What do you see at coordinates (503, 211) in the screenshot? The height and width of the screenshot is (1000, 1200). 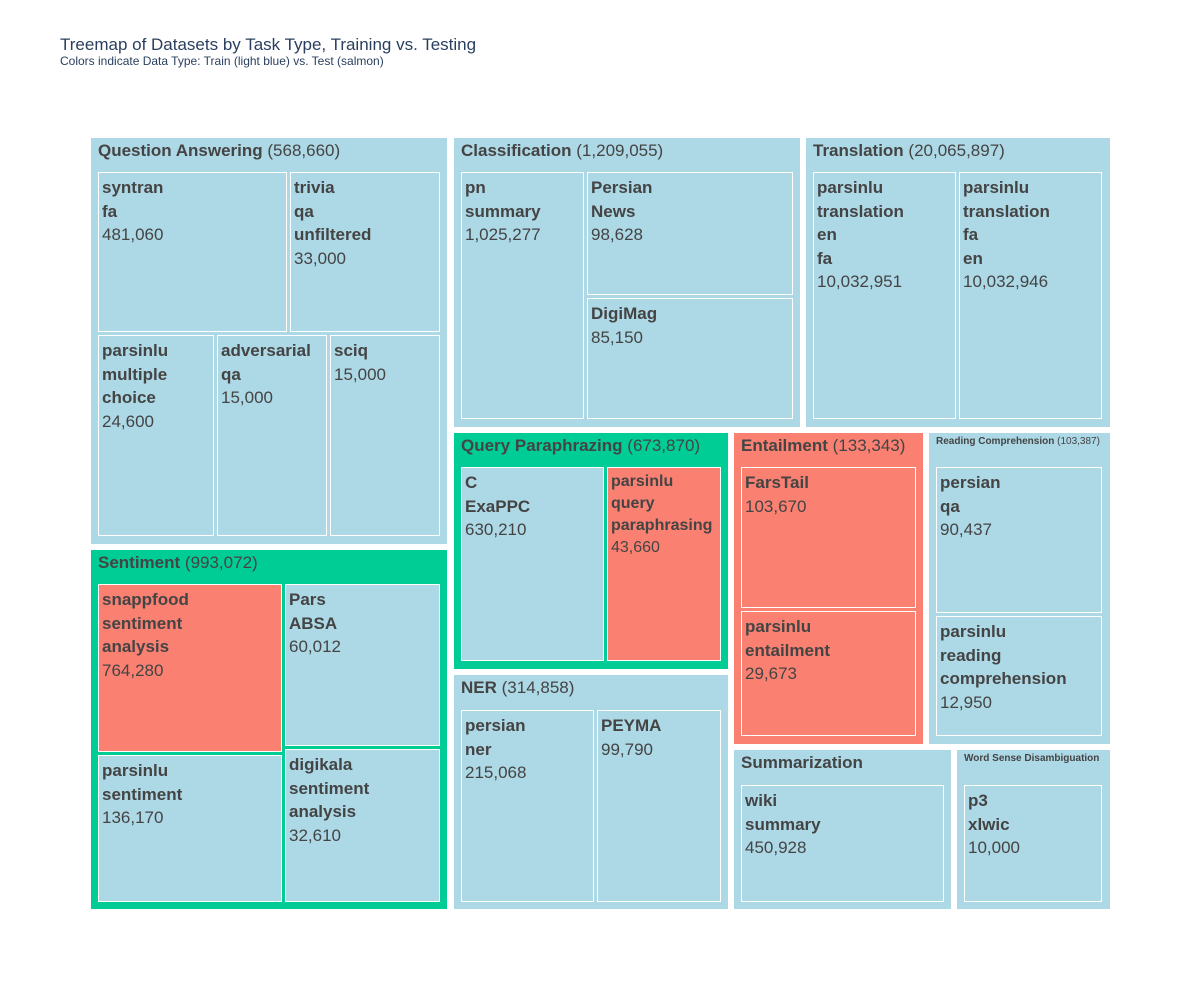 I see `leaf-label: pn summary 1,025,277` at bounding box center [503, 211].